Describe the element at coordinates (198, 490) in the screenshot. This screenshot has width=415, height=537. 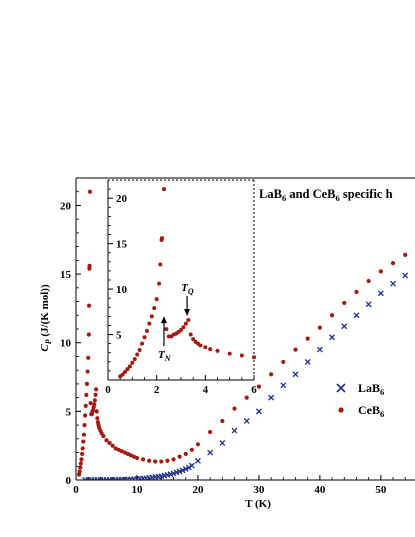
I see `x-tick-label: 20` at that location.